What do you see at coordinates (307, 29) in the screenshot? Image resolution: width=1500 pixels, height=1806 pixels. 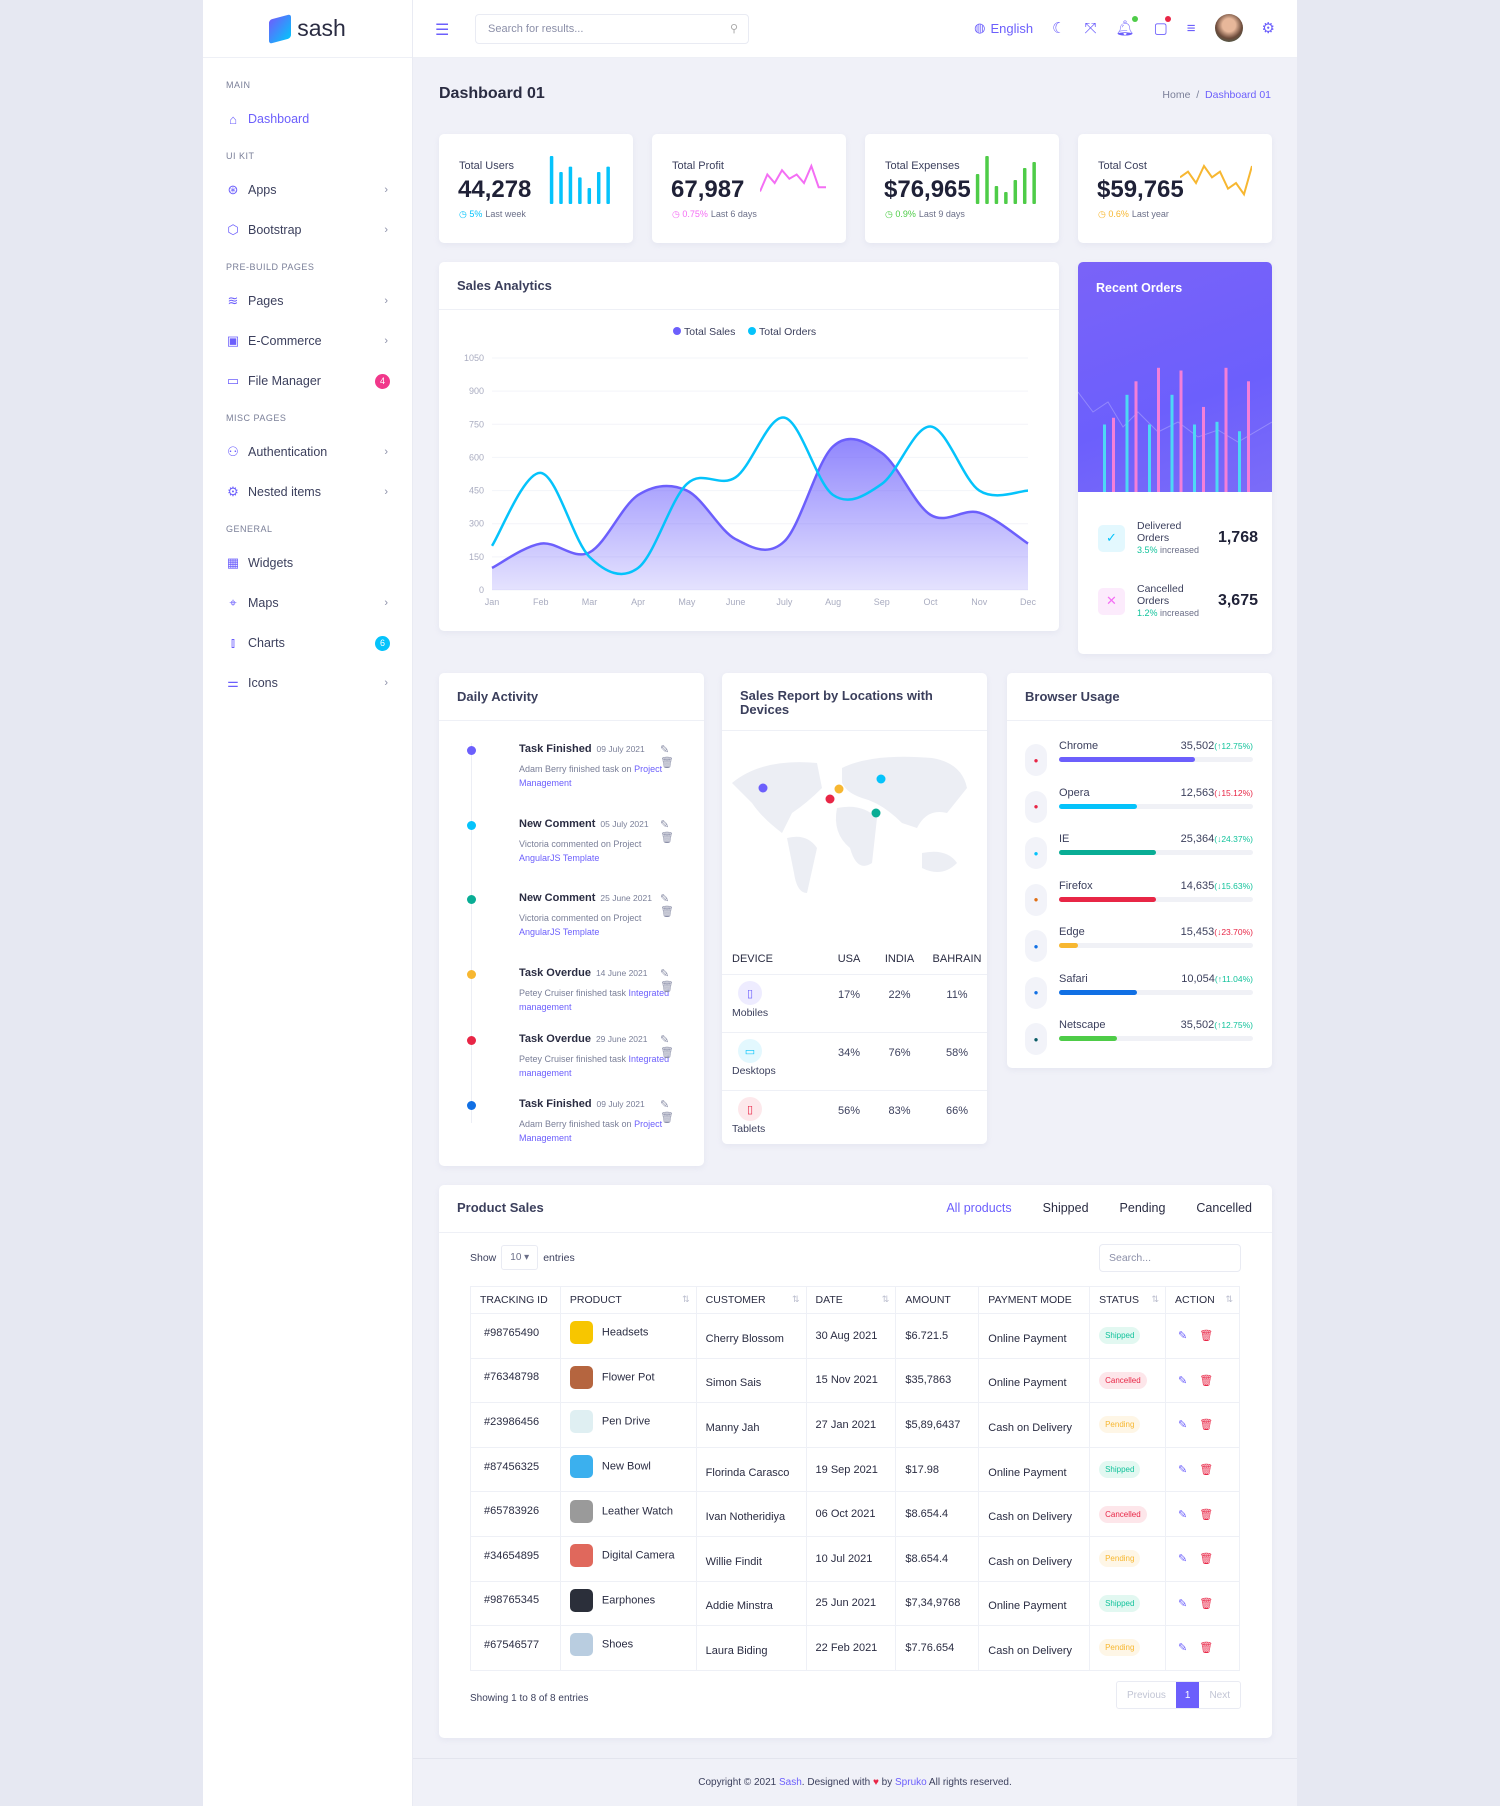 I see `logo: sash` at bounding box center [307, 29].